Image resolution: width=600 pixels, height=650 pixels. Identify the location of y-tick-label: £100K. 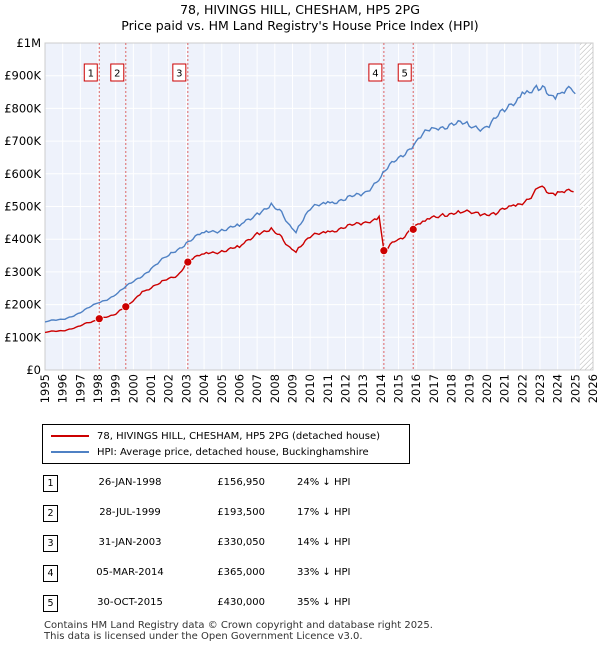
(22, 337).